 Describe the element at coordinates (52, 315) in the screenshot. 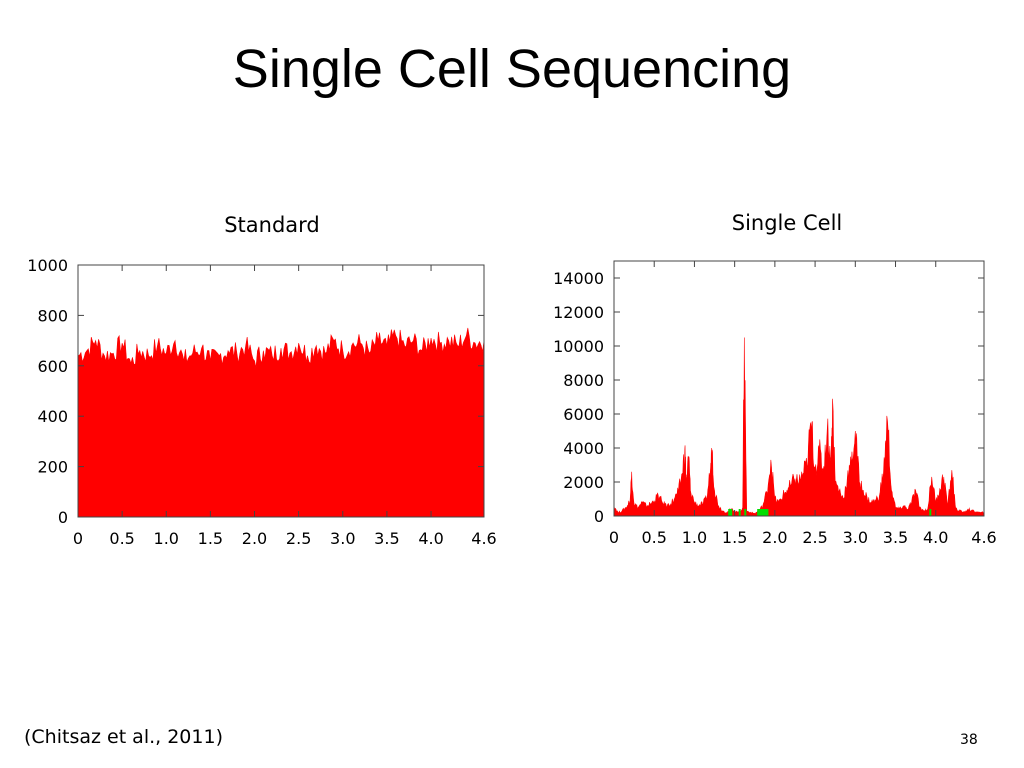

I see `y-tick-label: 800` at that location.